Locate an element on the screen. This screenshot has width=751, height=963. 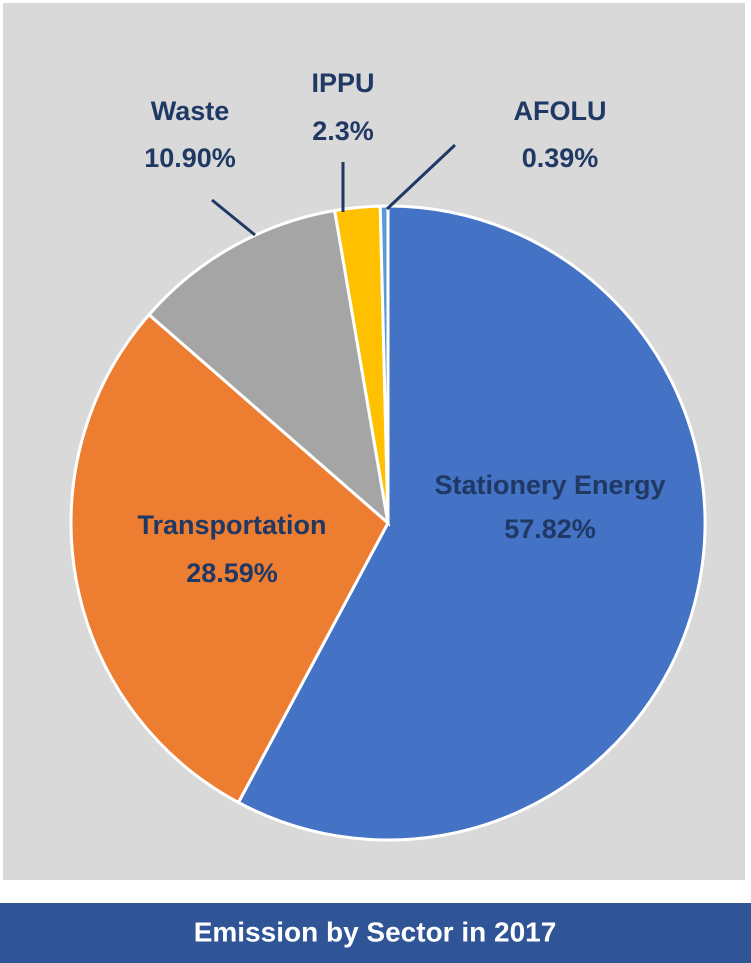
slice-value-label: 57.82% is located at coordinates (550, 529).